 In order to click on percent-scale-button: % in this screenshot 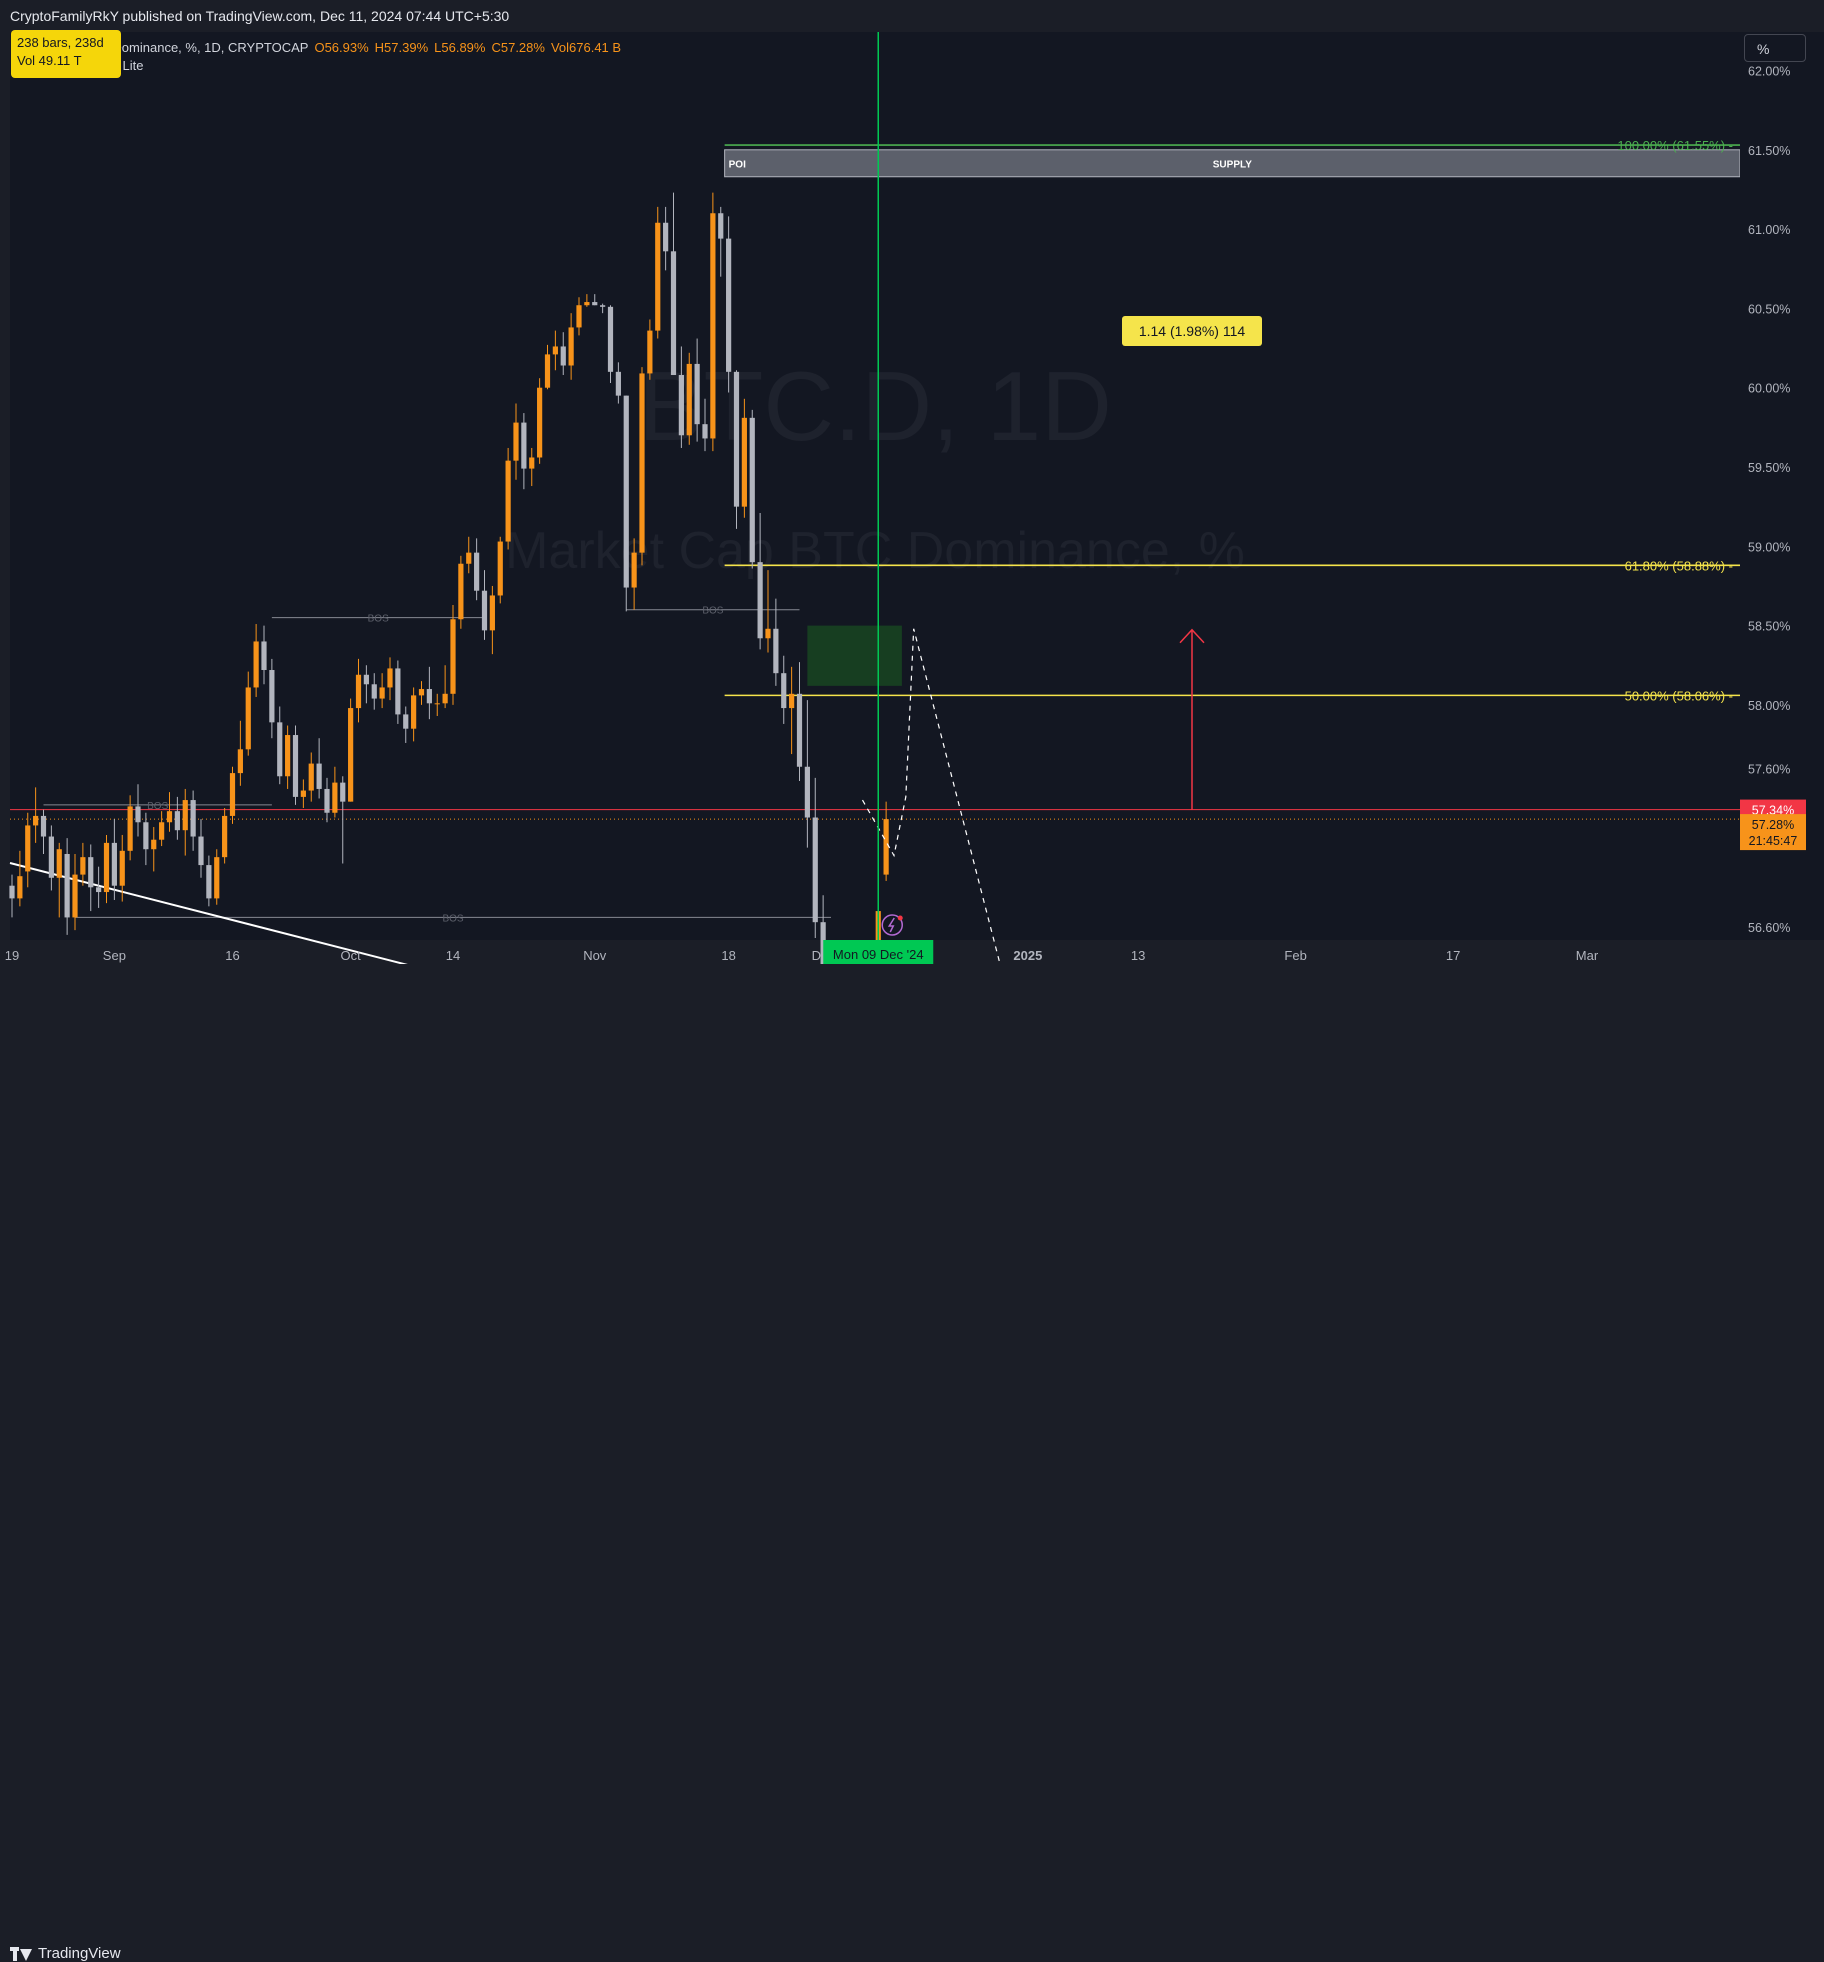, I will do `click(1775, 48)`.